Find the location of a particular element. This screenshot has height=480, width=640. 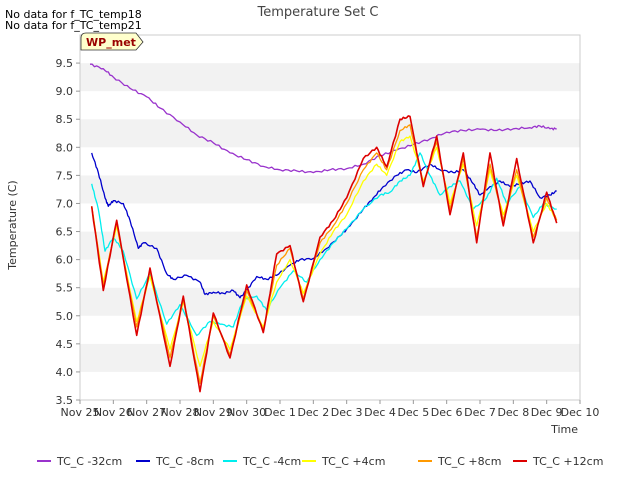

legend-label: TC_C -4cm is located at coordinates (271, 461).